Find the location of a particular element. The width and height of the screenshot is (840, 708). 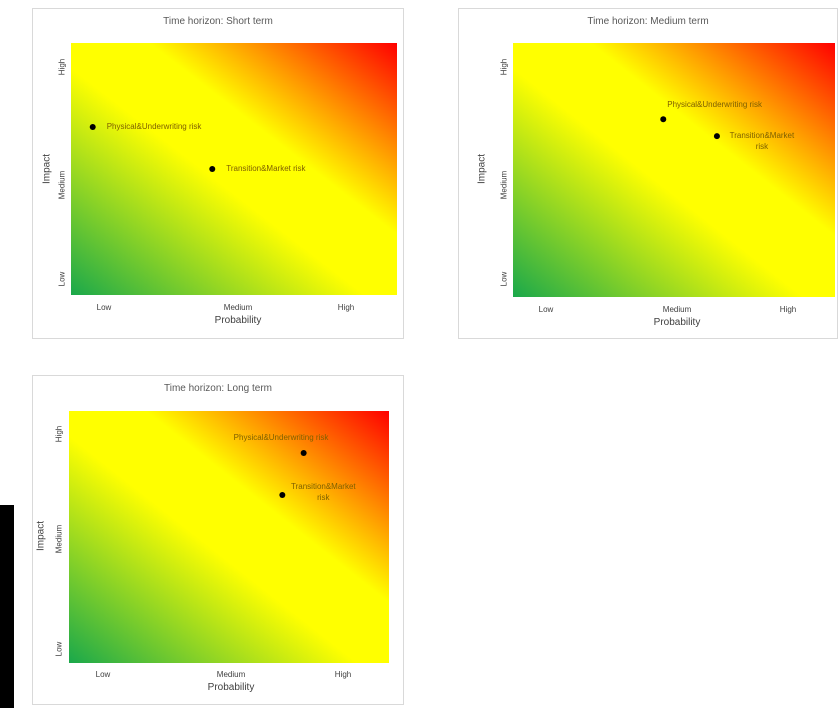

chart-title: Time horizon: Short term is located at coordinates (218, 21).